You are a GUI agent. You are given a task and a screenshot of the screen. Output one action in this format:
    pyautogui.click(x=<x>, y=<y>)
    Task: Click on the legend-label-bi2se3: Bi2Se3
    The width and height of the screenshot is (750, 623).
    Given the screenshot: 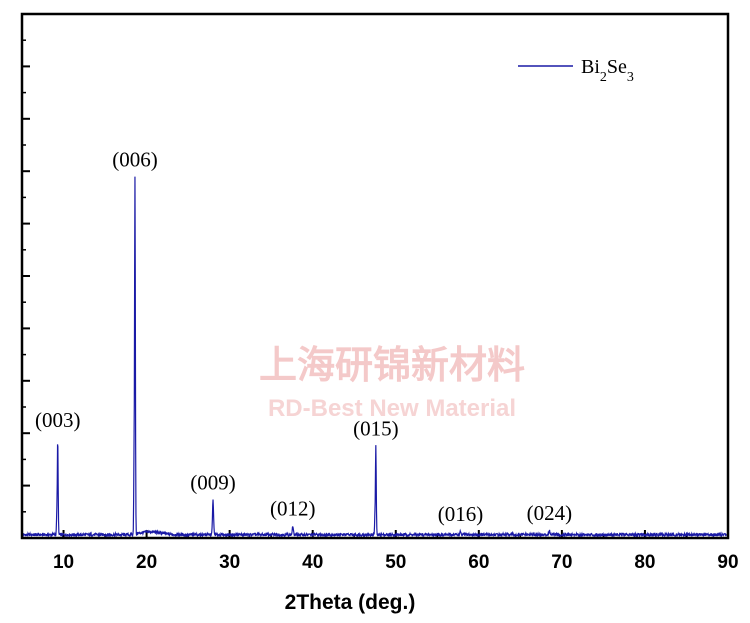 What is the action you would take?
    pyautogui.click(x=607, y=70)
    